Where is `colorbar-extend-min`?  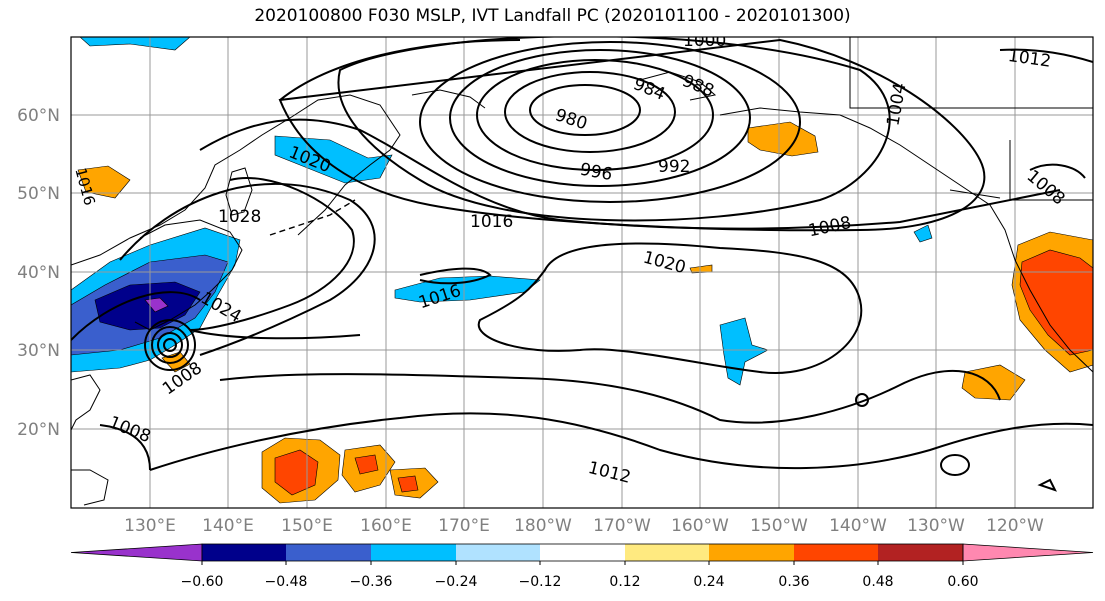
colorbar-extend-min is located at coordinates (136, 552).